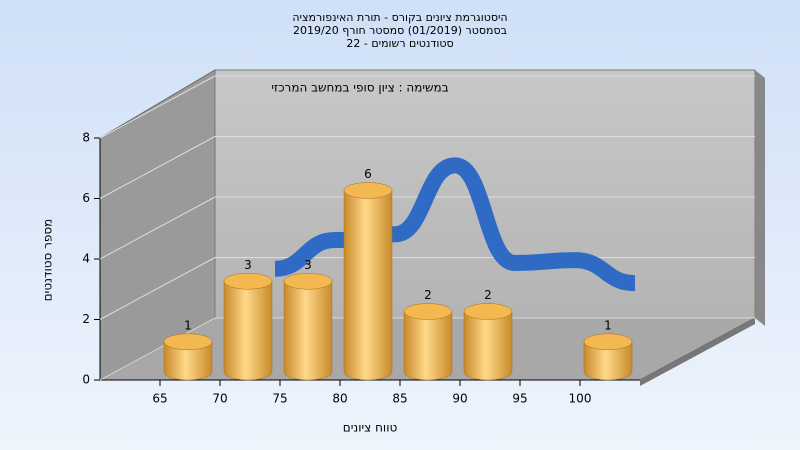 This screenshot has height=450, width=800. What do you see at coordinates (219, 399) in the screenshot?
I see `x-tick-label: 70` at bounding box center [219, 399].